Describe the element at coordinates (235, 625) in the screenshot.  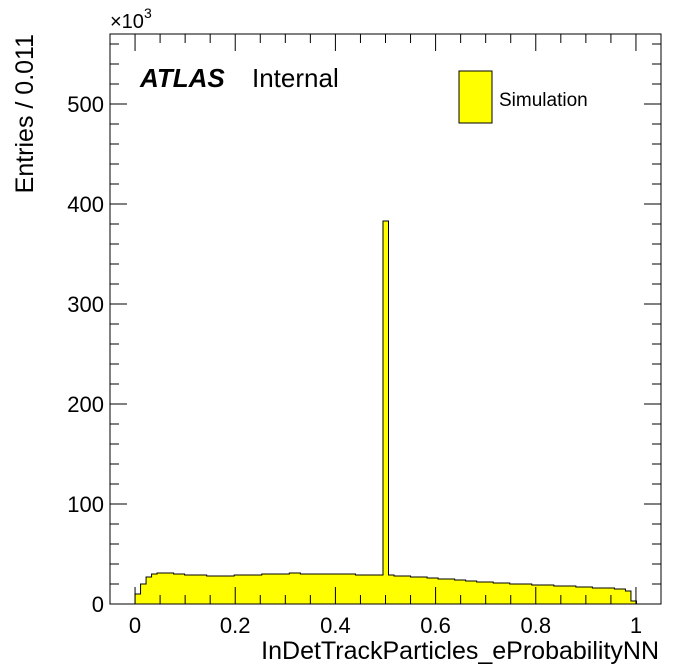
I see `x-tick-label: 0.2` at that location.